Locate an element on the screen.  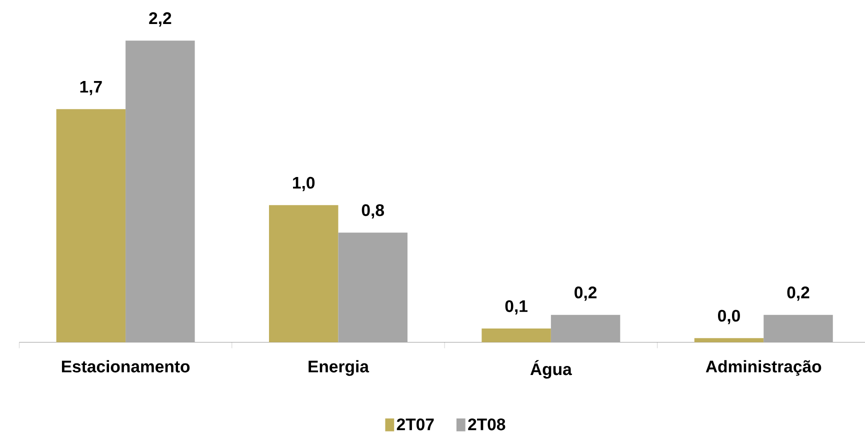
data-label: 2,2 is located at coordinates (160, 19).